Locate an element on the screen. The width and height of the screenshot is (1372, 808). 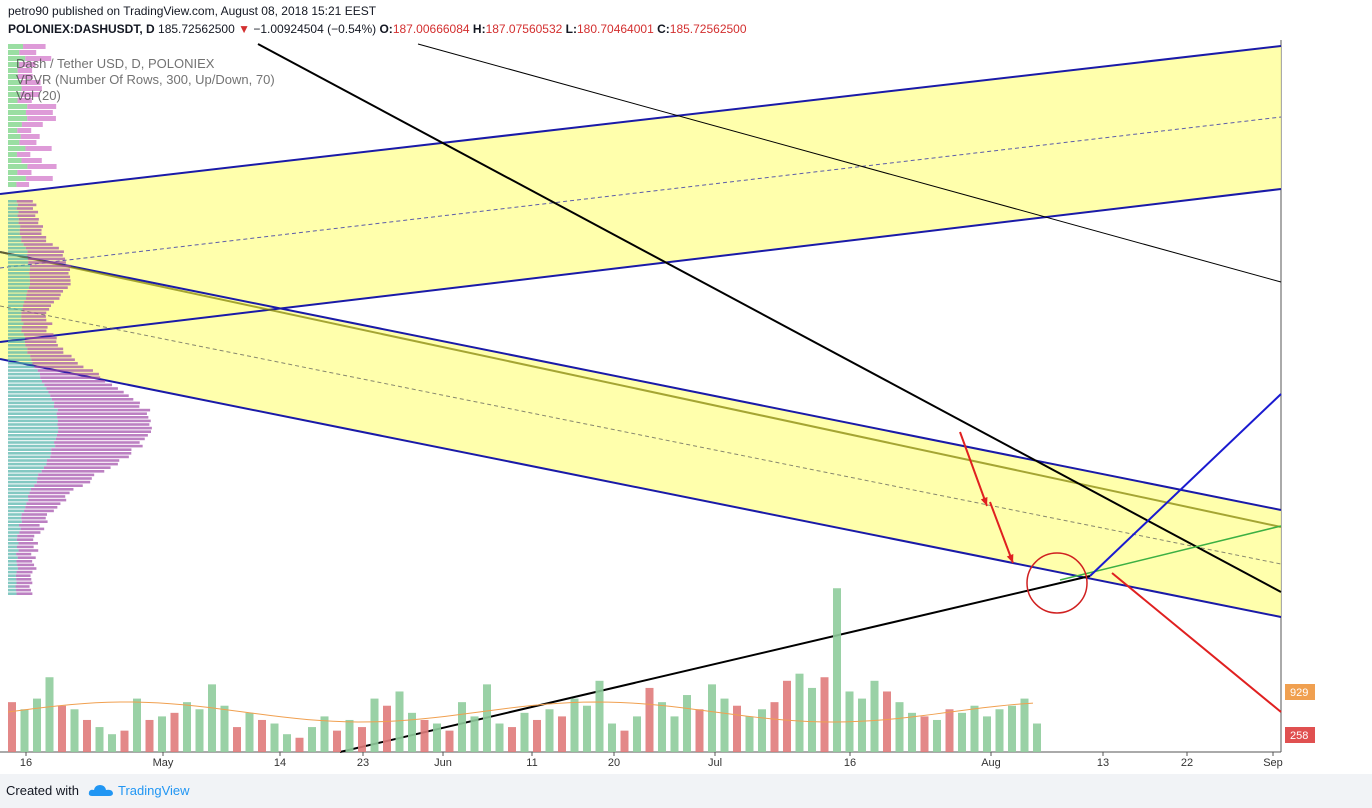
price-axis-panel is located at coordinates (1326, 406).